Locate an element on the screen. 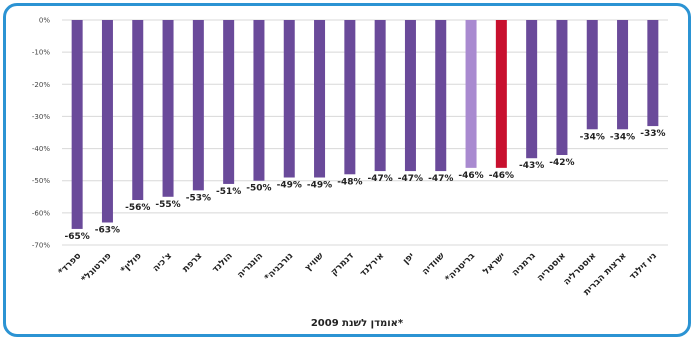 The image size is (698, 342). data-label: -42% is located at coordinates (561, 163).